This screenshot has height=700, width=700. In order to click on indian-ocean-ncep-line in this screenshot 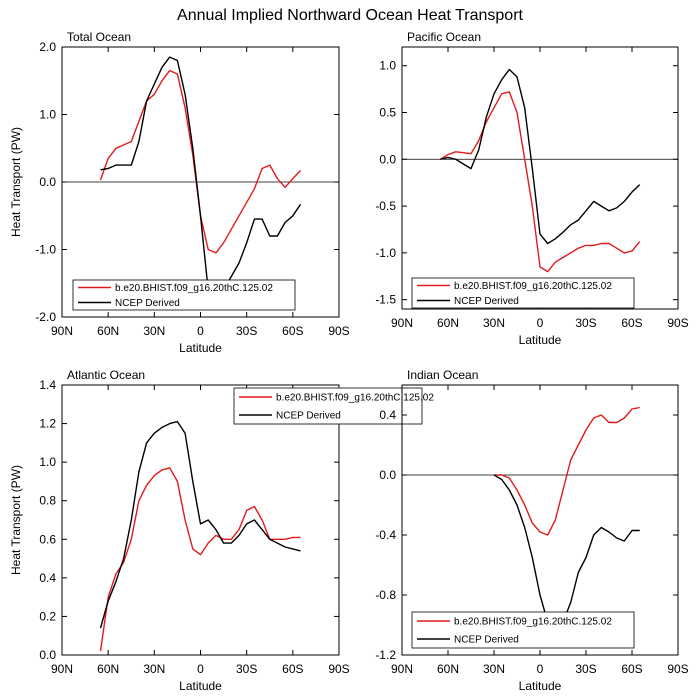, I will do `click(566, 554)`.